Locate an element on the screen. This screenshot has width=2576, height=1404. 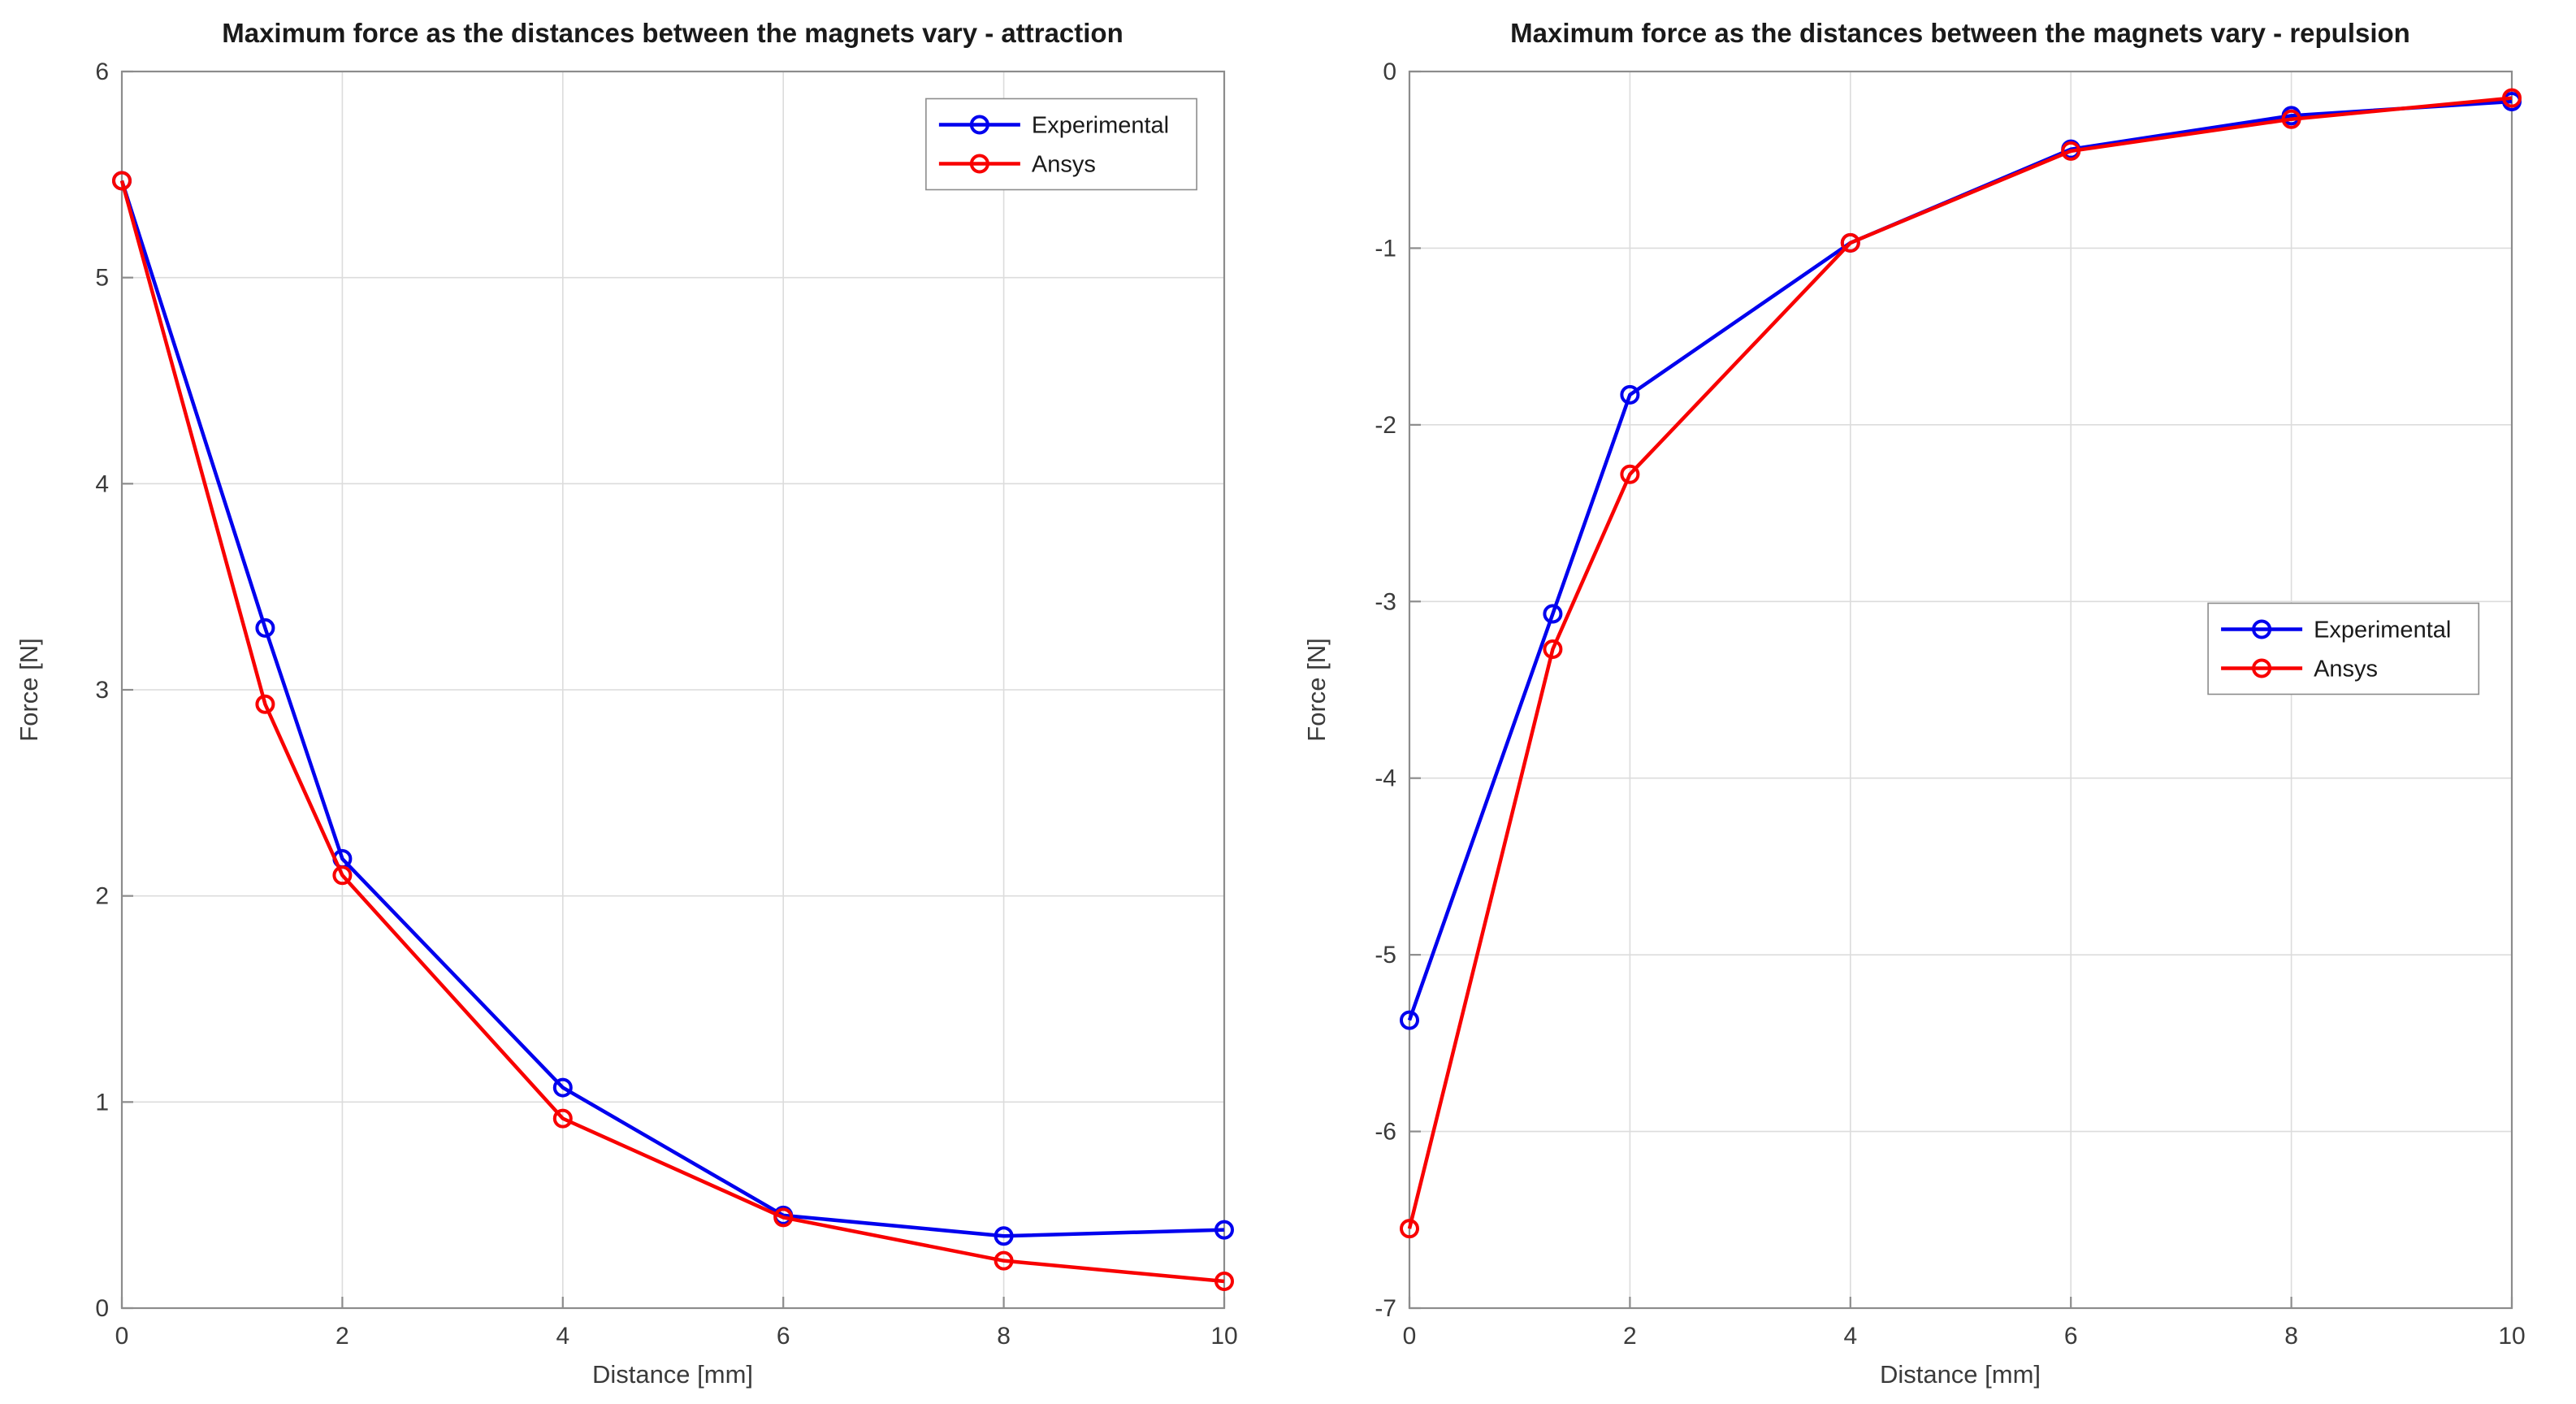
y-tick-label: 3 is located at coordinates (102, 691).